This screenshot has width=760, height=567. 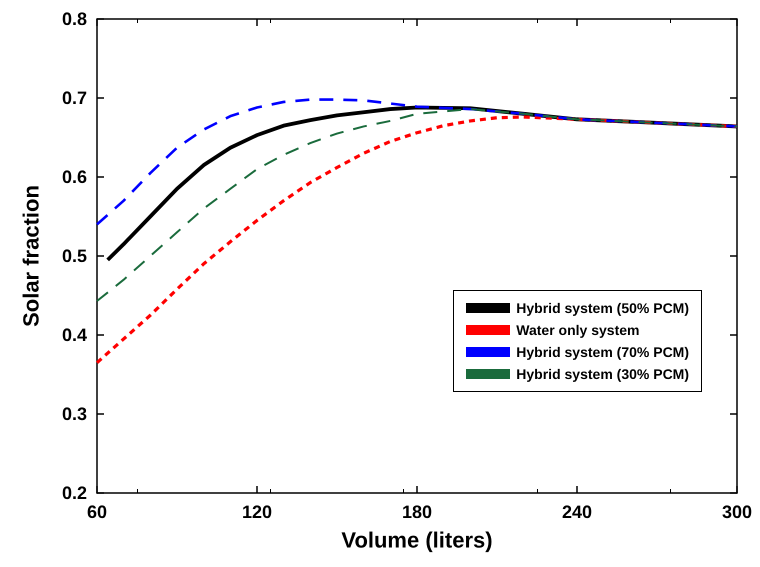 I want to click on y-tick-label: 0.6, so click(x=74, y=177).